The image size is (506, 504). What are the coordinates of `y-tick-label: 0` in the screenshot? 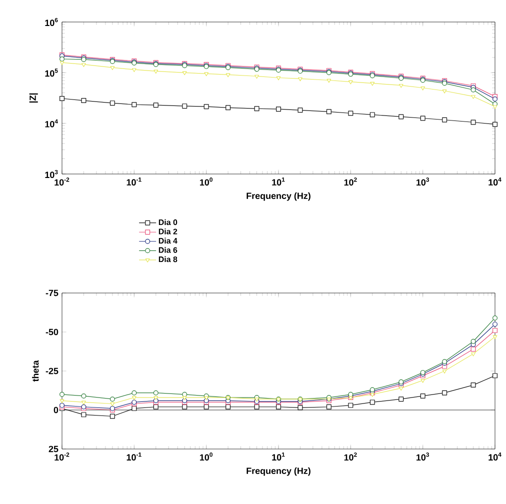 It's located at (56, 410).